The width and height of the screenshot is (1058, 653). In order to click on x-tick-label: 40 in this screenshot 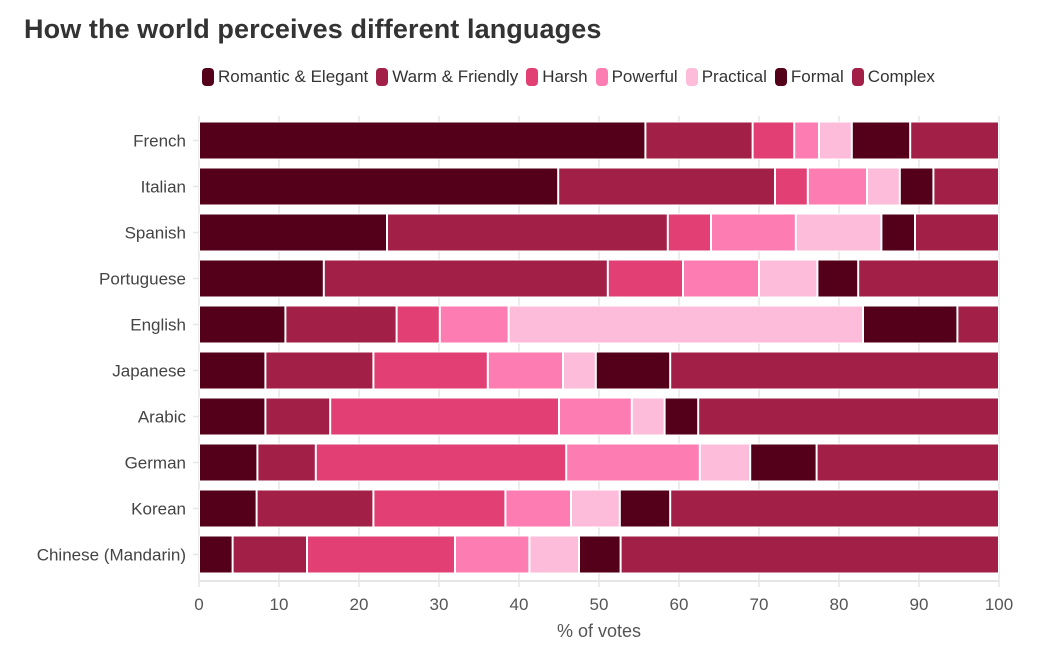, I will do `click(519, 604)`.